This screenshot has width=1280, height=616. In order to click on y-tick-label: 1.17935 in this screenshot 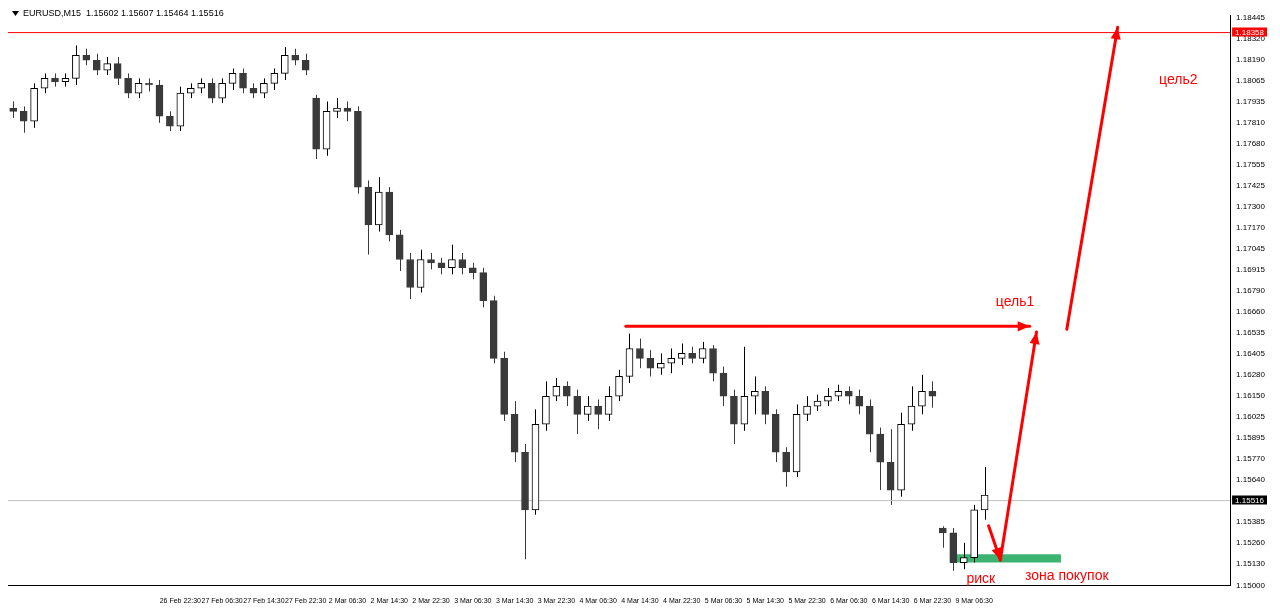, I will do `click(1251, 102)`.